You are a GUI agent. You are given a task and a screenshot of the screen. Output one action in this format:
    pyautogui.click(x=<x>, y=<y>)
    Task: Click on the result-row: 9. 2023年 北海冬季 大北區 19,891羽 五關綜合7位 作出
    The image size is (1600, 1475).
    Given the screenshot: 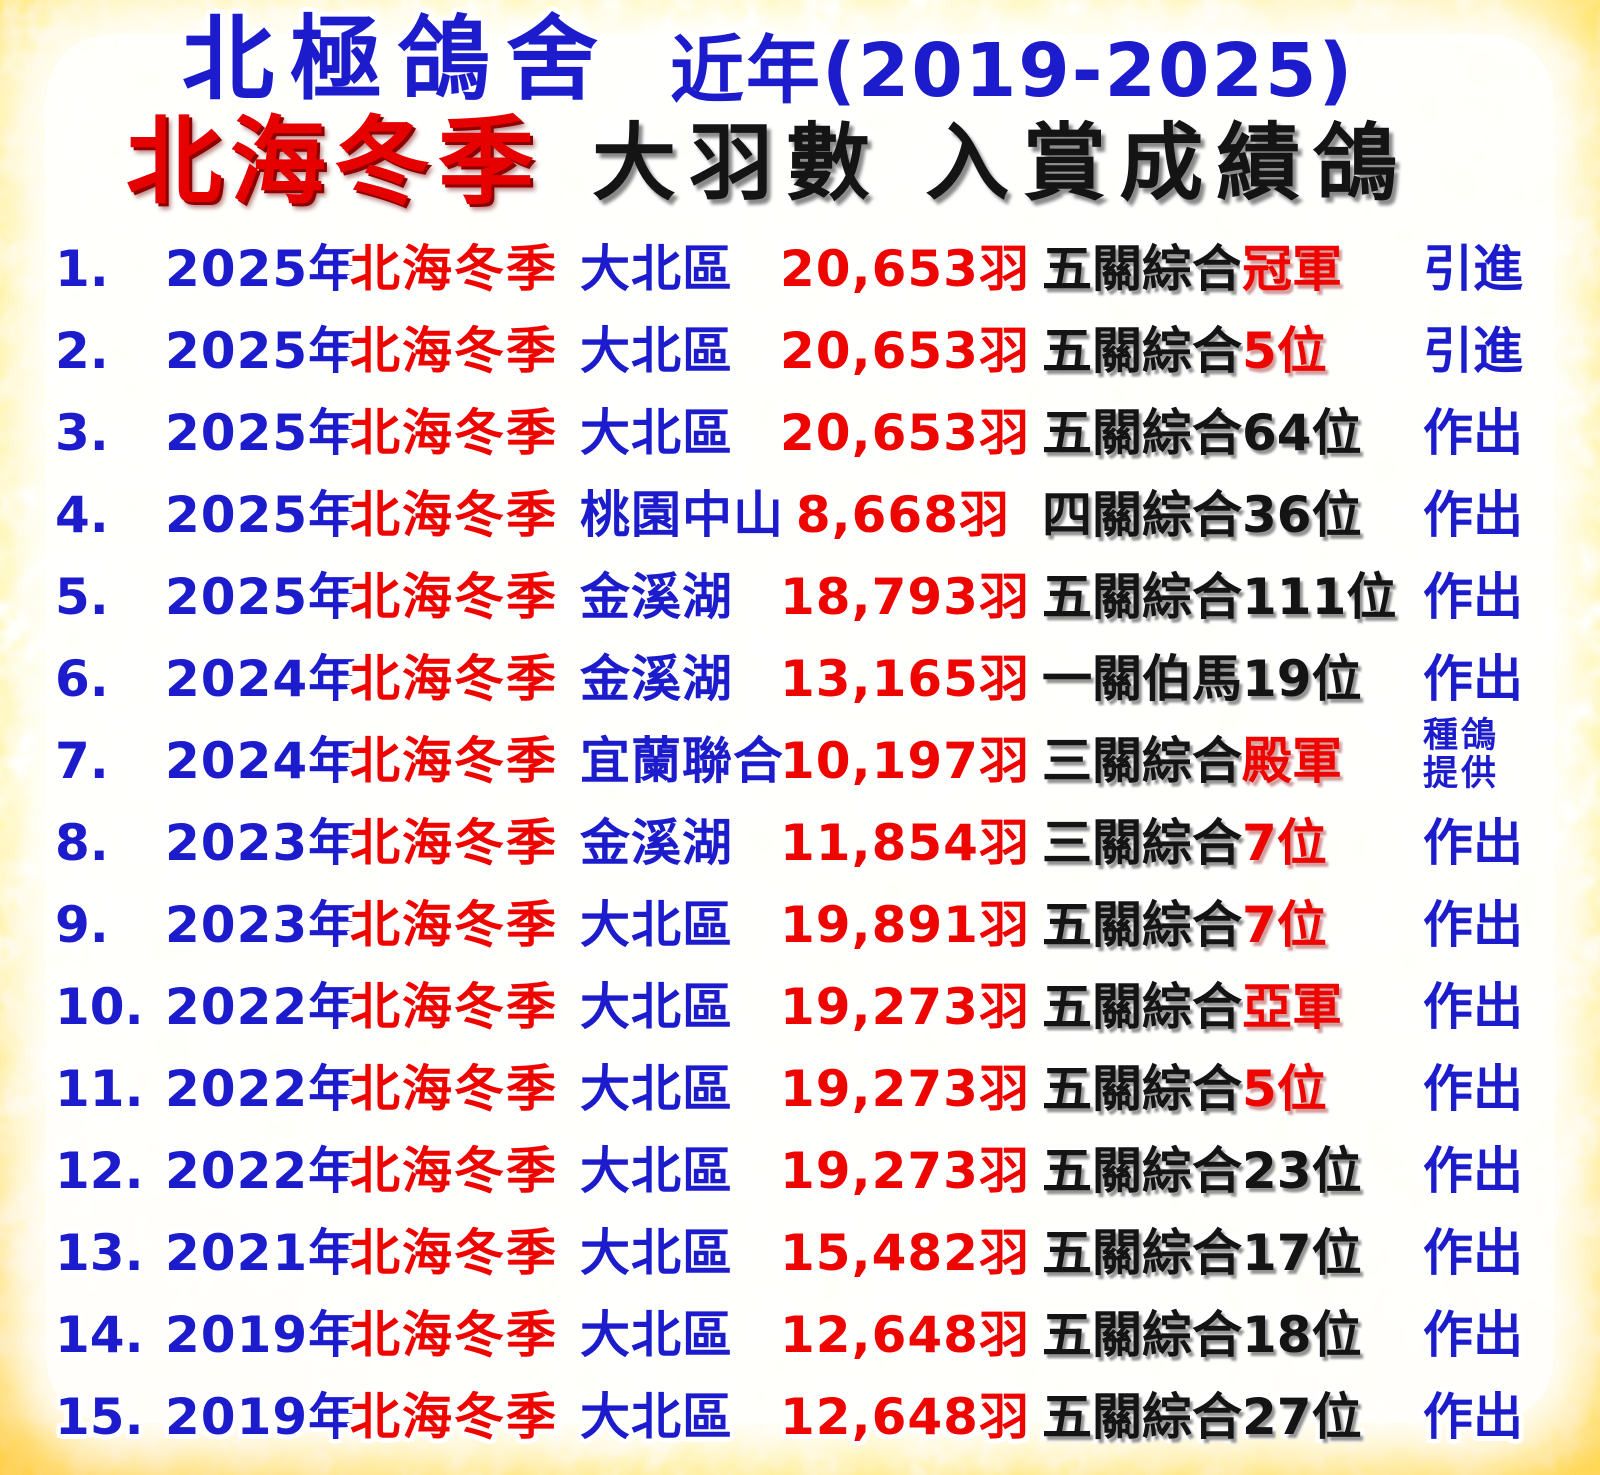 What is the action you would take?
    pyautogui.click(x=800, y=925)
    